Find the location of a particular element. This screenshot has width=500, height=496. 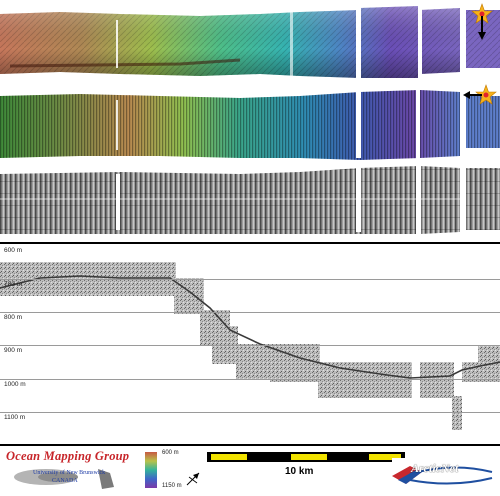

depth-label-900: 900 m is located at coordinates (13, 350).